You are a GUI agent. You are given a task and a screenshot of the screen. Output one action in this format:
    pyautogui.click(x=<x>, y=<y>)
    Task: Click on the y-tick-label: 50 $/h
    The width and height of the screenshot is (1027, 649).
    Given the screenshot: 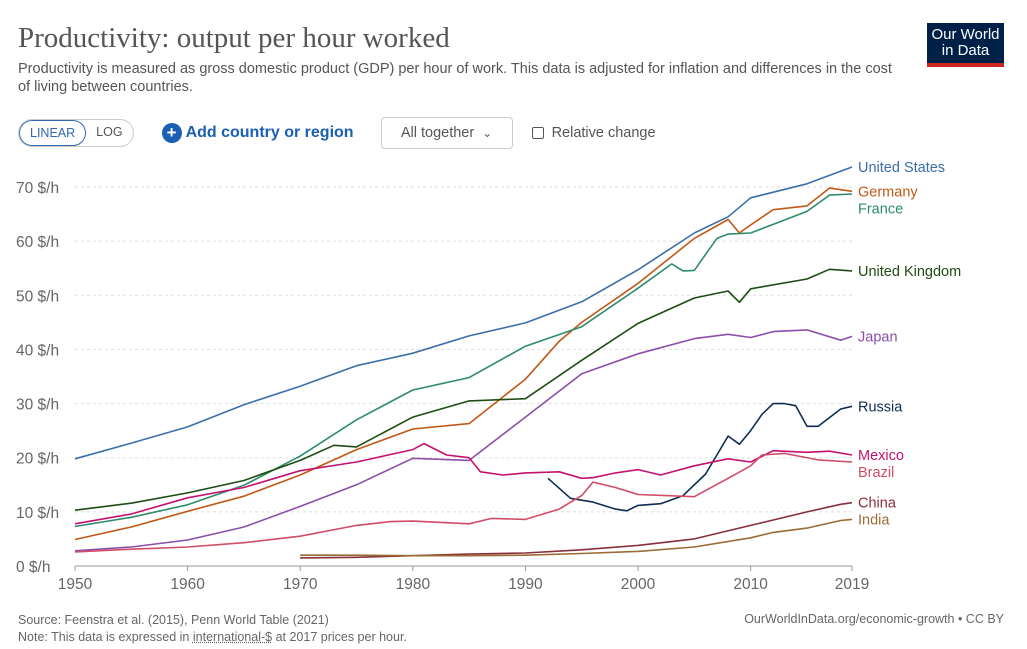 What is the action you would take?
    pyautogui.click(x=37, y=296)
    